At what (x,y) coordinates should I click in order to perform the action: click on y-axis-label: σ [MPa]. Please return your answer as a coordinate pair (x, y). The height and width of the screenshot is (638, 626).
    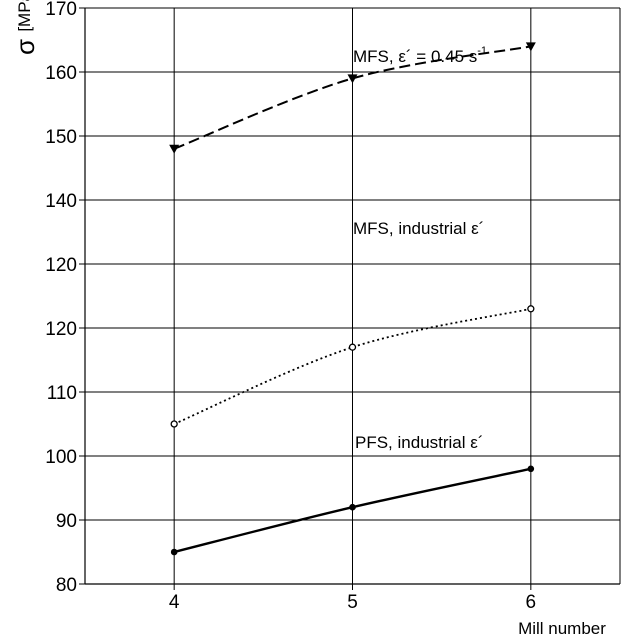
    Looking at the image, I should click on (25, 27).